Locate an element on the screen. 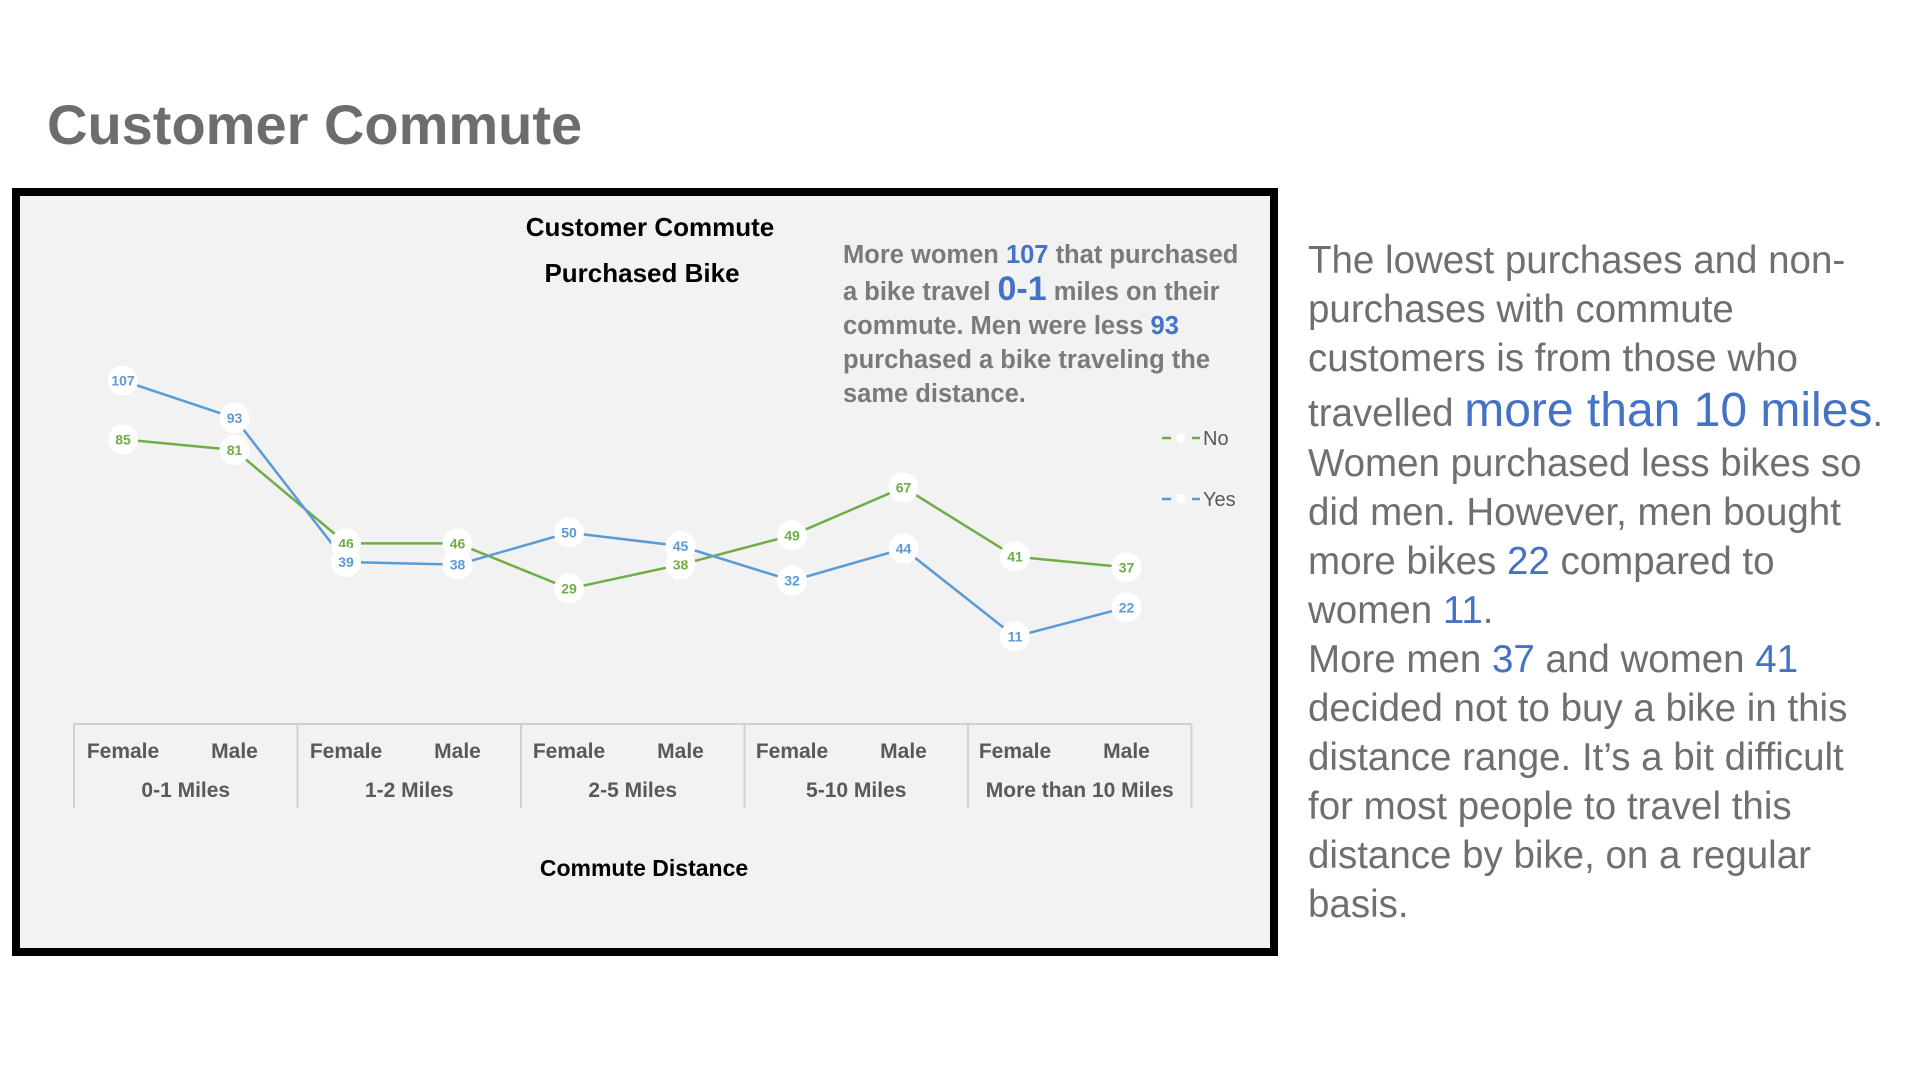 Image resolution: width=1920 pixels, height=1080 pixels. commentary-number: 37 is located at coordinates (1513, 659).